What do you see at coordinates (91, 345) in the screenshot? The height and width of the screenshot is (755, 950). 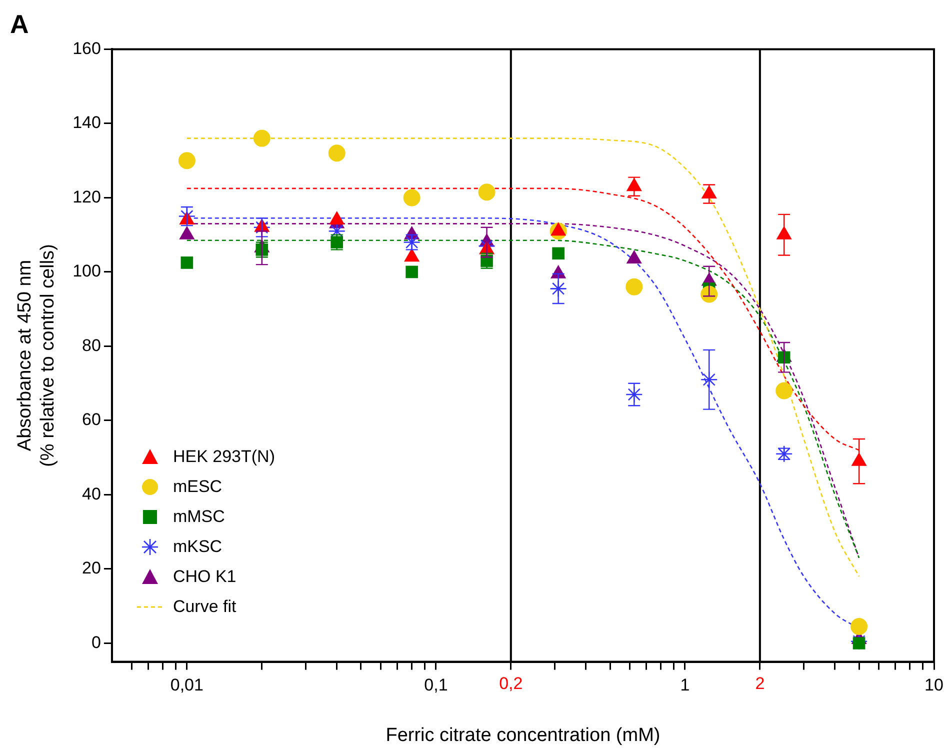 I see `y-tick-label: 80` at bounding box center [91, 345].